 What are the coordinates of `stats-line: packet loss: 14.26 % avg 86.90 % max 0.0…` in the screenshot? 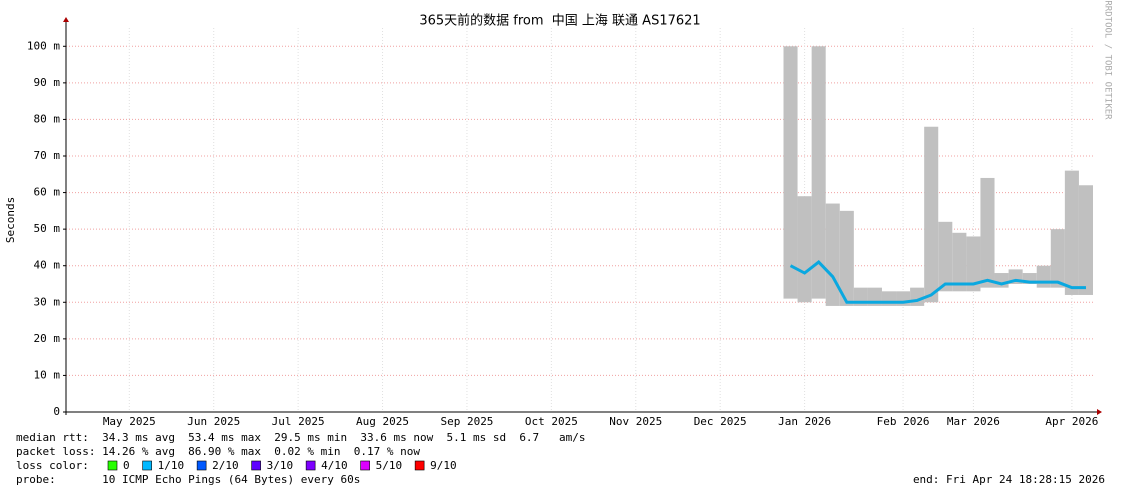 It's located at (218, 451).